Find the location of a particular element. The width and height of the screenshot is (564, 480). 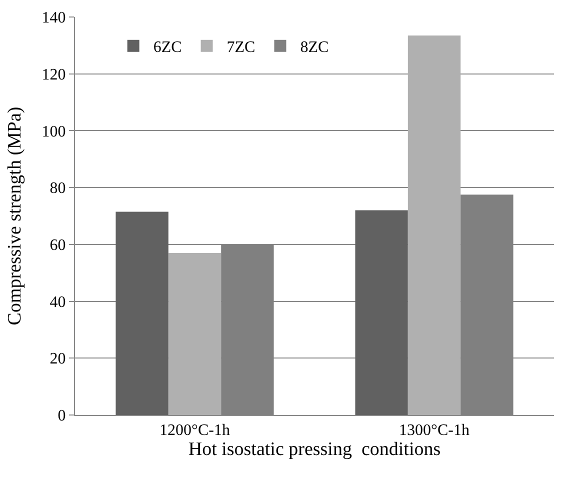

y-tick-label: 20 is located at coordinates (58, 359).